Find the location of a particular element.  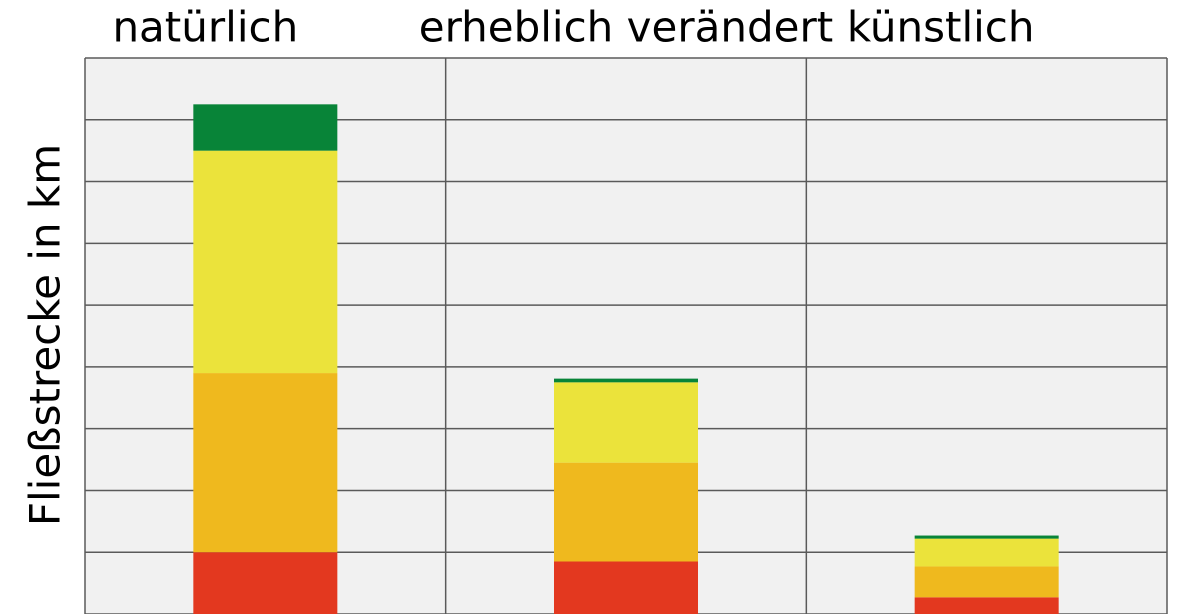

category-label: erheblich verändert is located at coordinates (626, 27).